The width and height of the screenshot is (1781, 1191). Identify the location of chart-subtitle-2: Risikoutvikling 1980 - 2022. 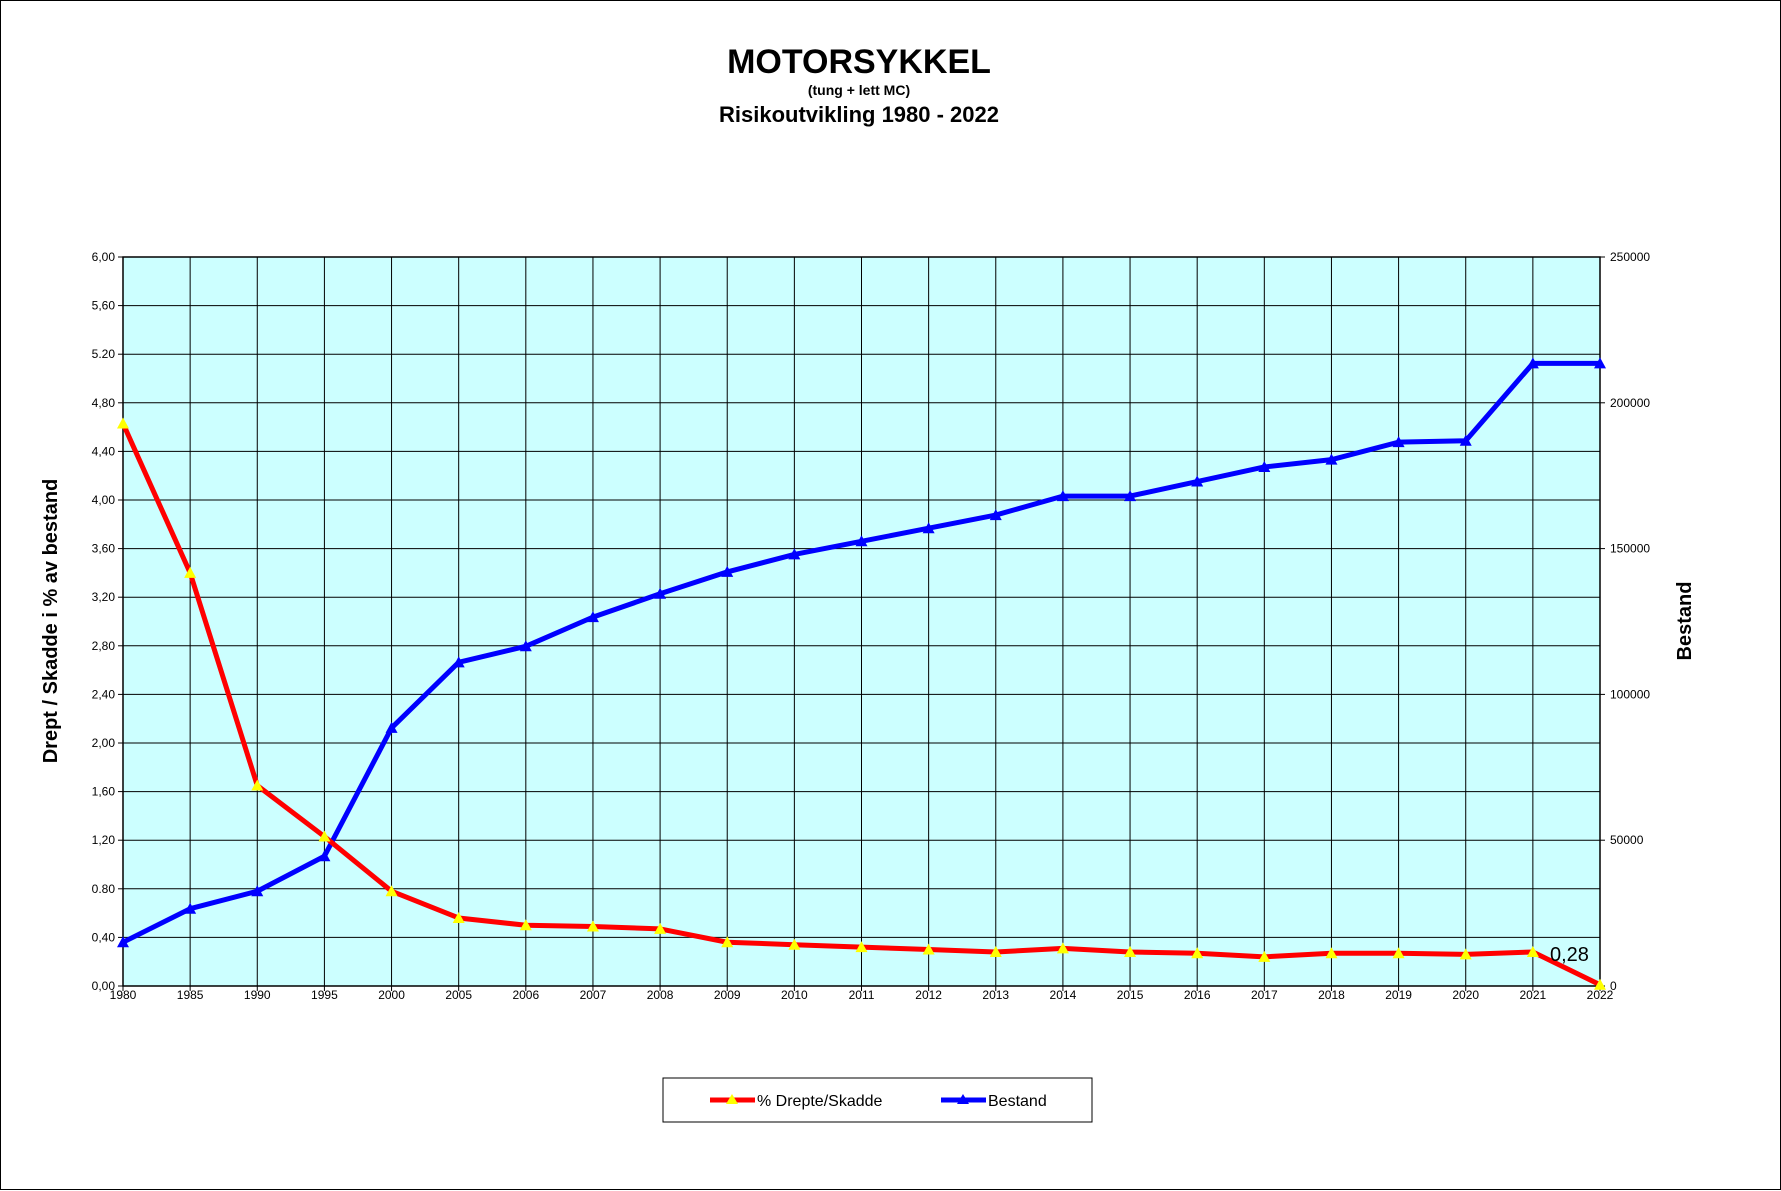
(859, 114).